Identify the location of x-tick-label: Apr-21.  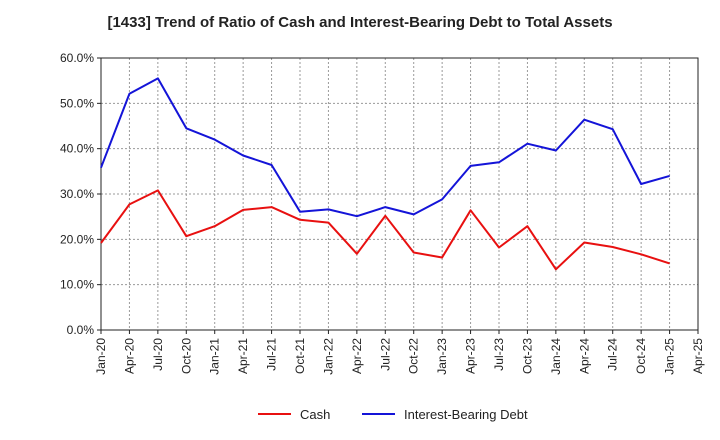
(243, 356).